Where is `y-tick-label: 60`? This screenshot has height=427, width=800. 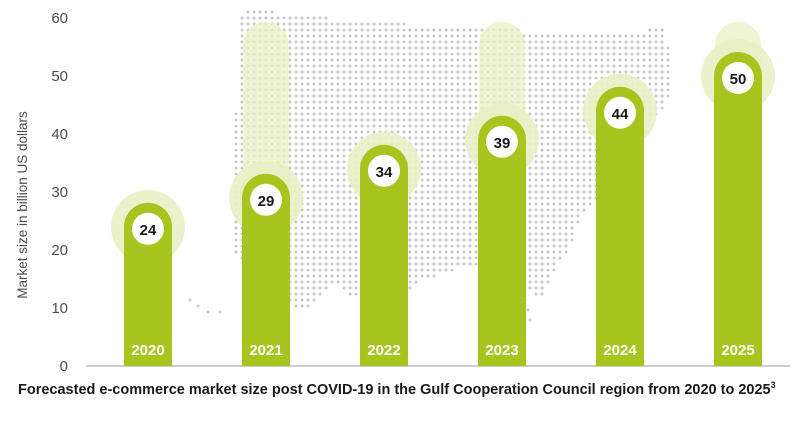
y-tick-label: 60 is located at coordinates (59, 18).